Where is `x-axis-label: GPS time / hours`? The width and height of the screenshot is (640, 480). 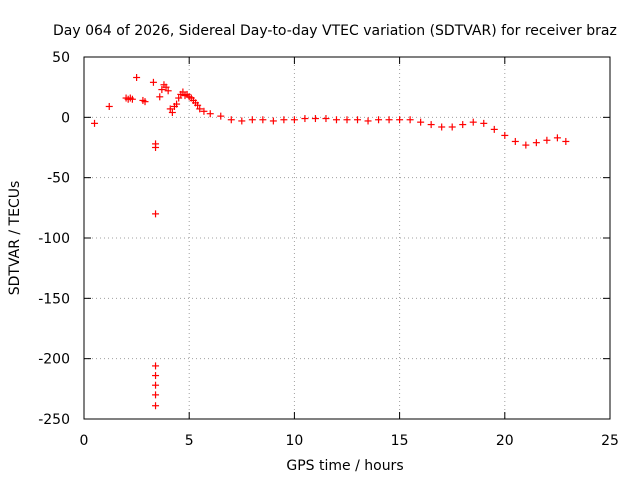
x-axis-label: GPS time / hours is located at coordinates (344, 466).